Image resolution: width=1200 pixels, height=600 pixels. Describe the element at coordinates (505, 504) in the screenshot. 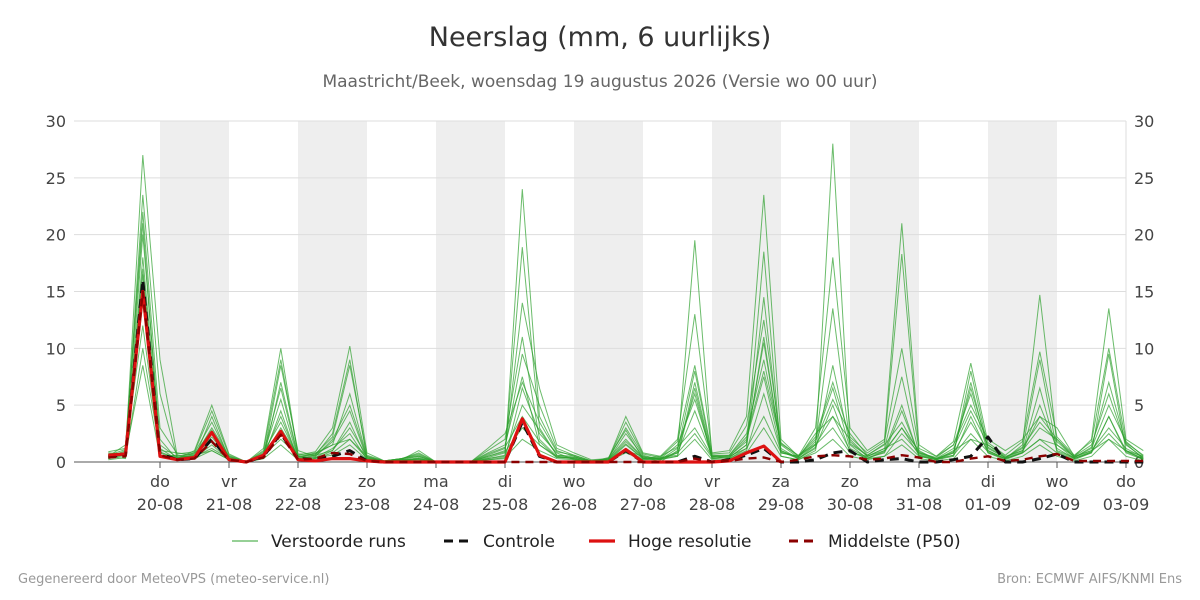

I see `x-tick-date: 25-08` at that location.